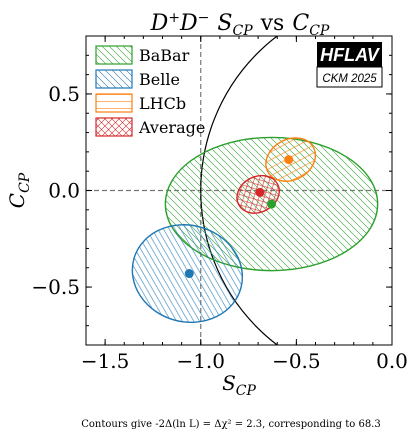 This screenshot has width=416, height=439. Describe the element at coordinates (137, 79) in the screenshot. I see `legend-item-belle: Belle` at that location.